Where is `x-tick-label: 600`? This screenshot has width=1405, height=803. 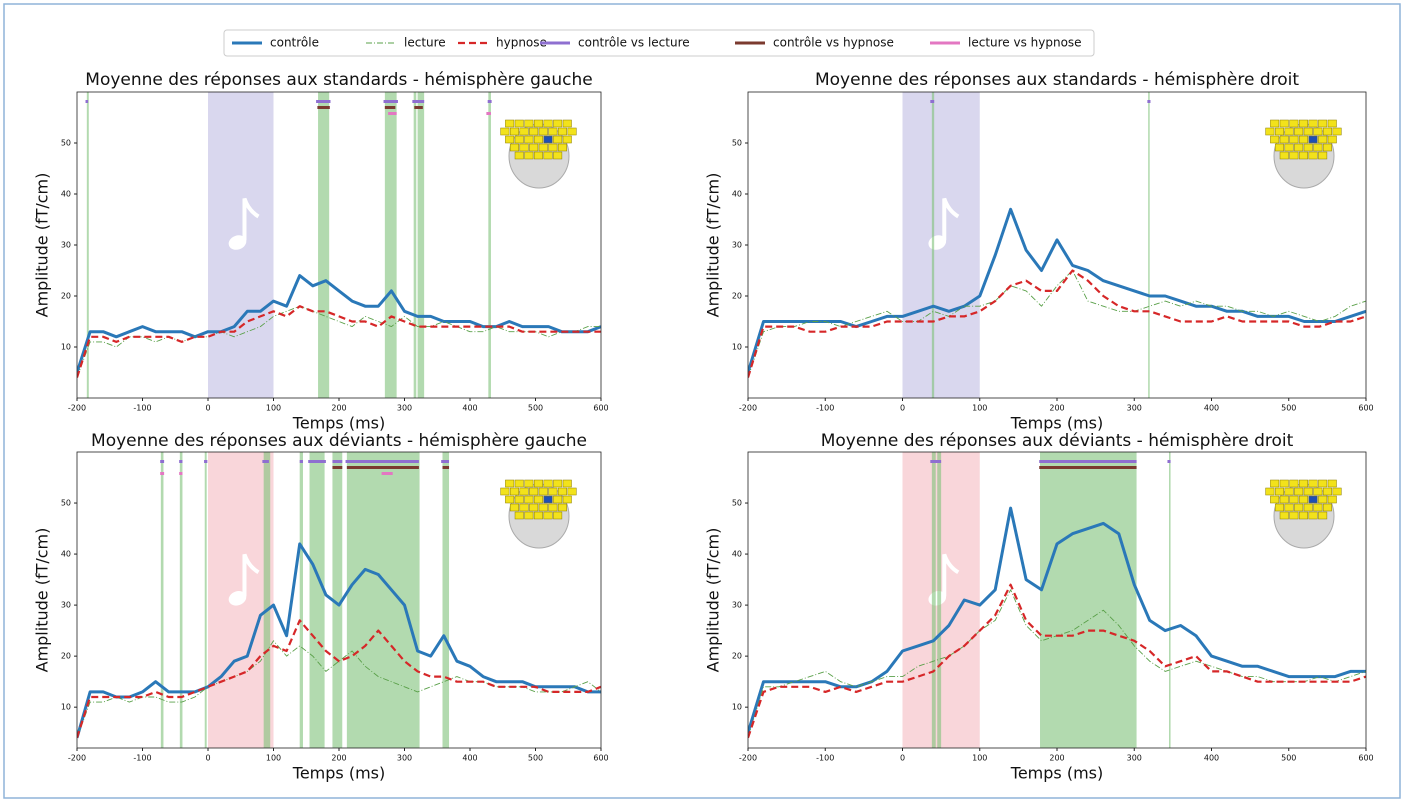
x-tick-label: 600 is located at coordinates (600, 758).